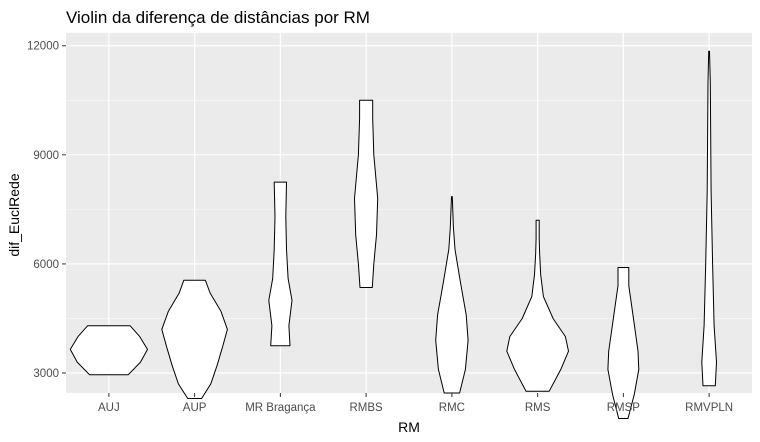 The height and width of the screenshot is (442, 760). I want to click on violin-rmsp, so click(623, 343).